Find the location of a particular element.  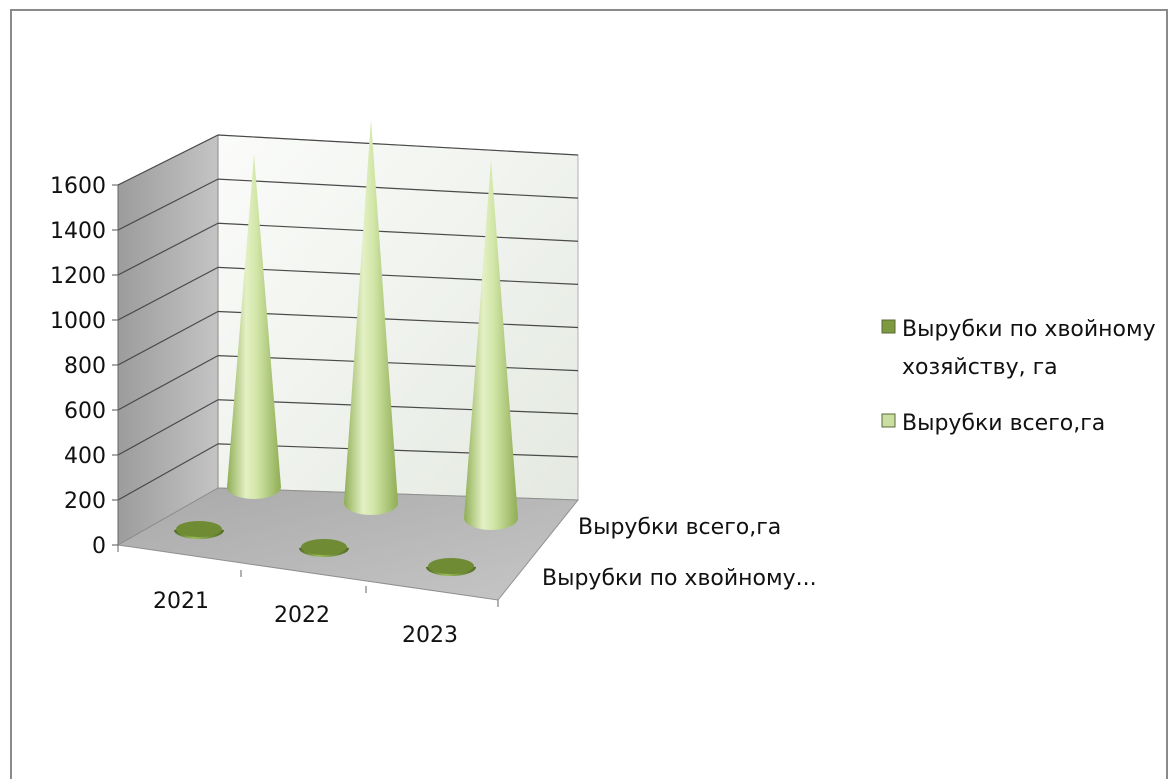

x-tick-label: 2021 is located at coordinates (181, 601).